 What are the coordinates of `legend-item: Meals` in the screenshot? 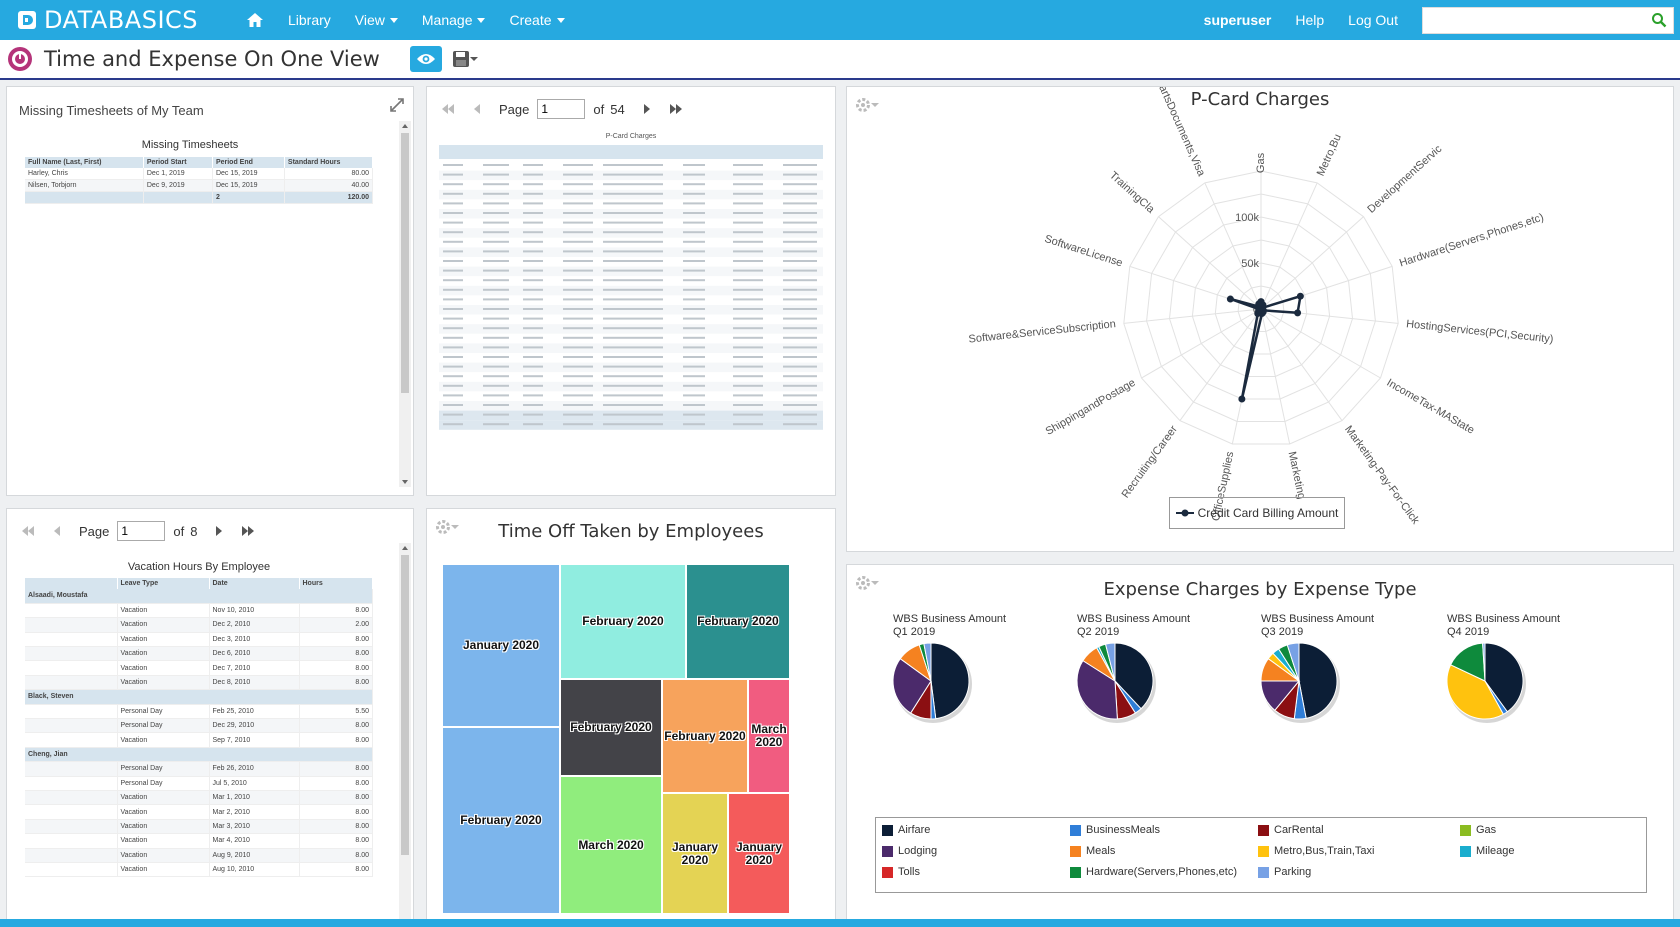 It's located at (1092, 851).